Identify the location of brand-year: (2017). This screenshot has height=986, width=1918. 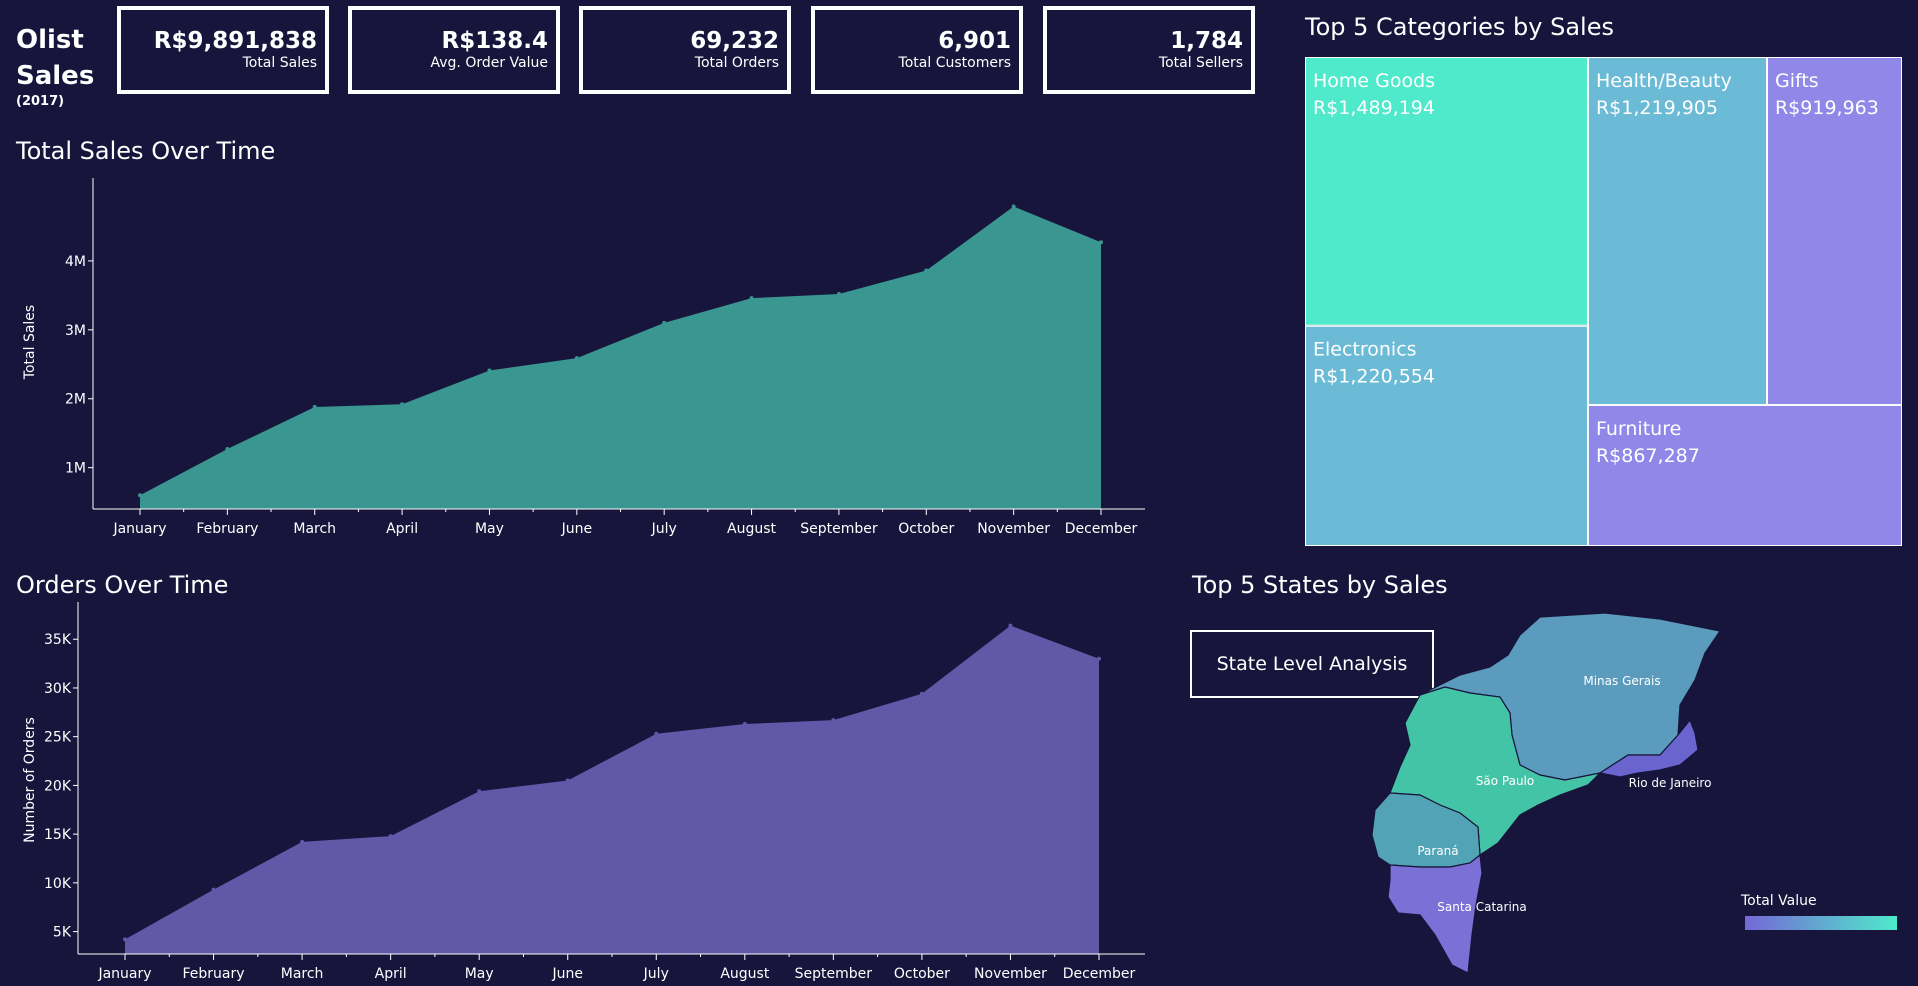
(40, 101).